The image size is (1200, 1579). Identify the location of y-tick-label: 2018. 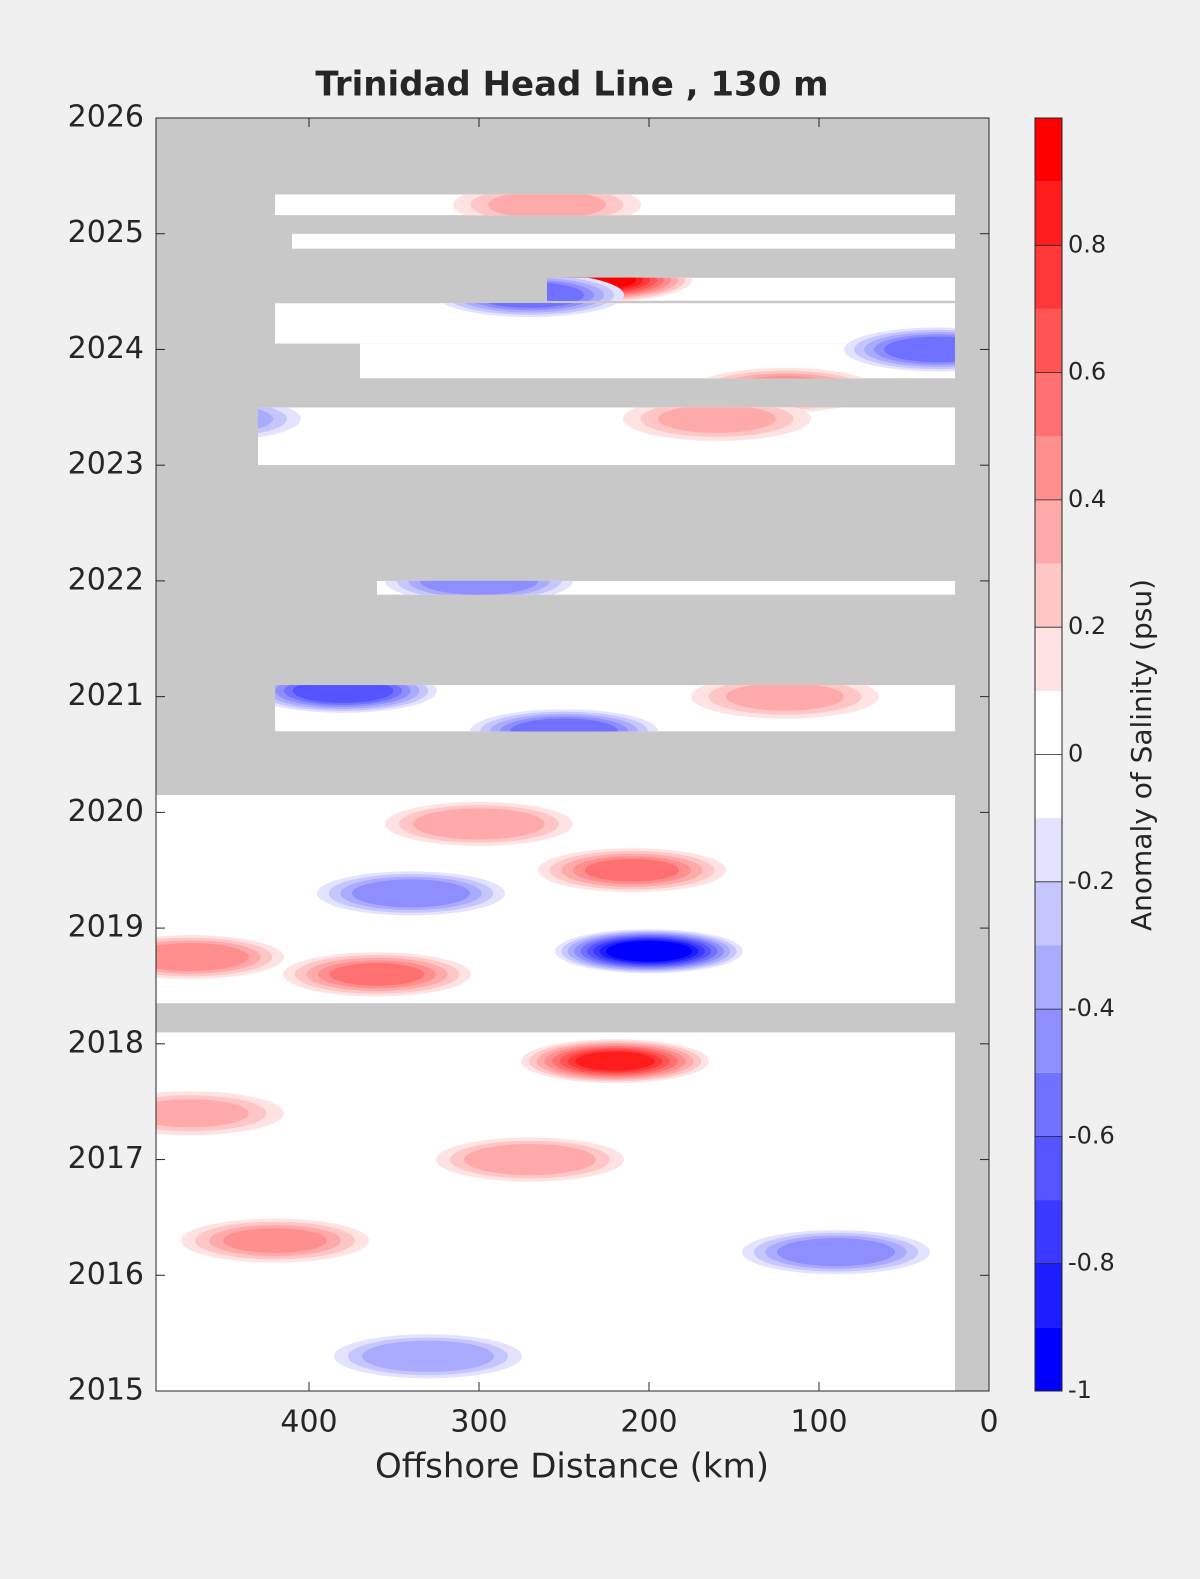
(106, 1042).